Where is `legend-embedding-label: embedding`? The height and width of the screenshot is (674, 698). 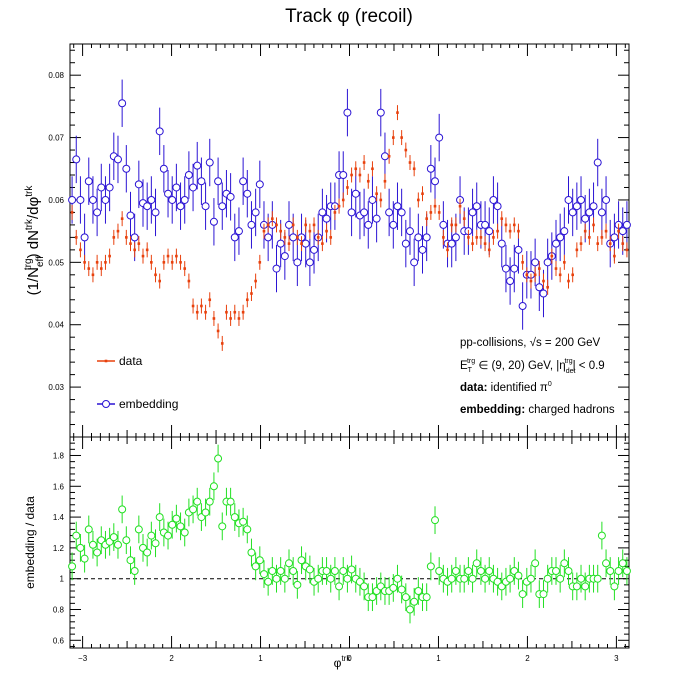
legend-embedding-label: embedding is located at coordinates (148, 404).